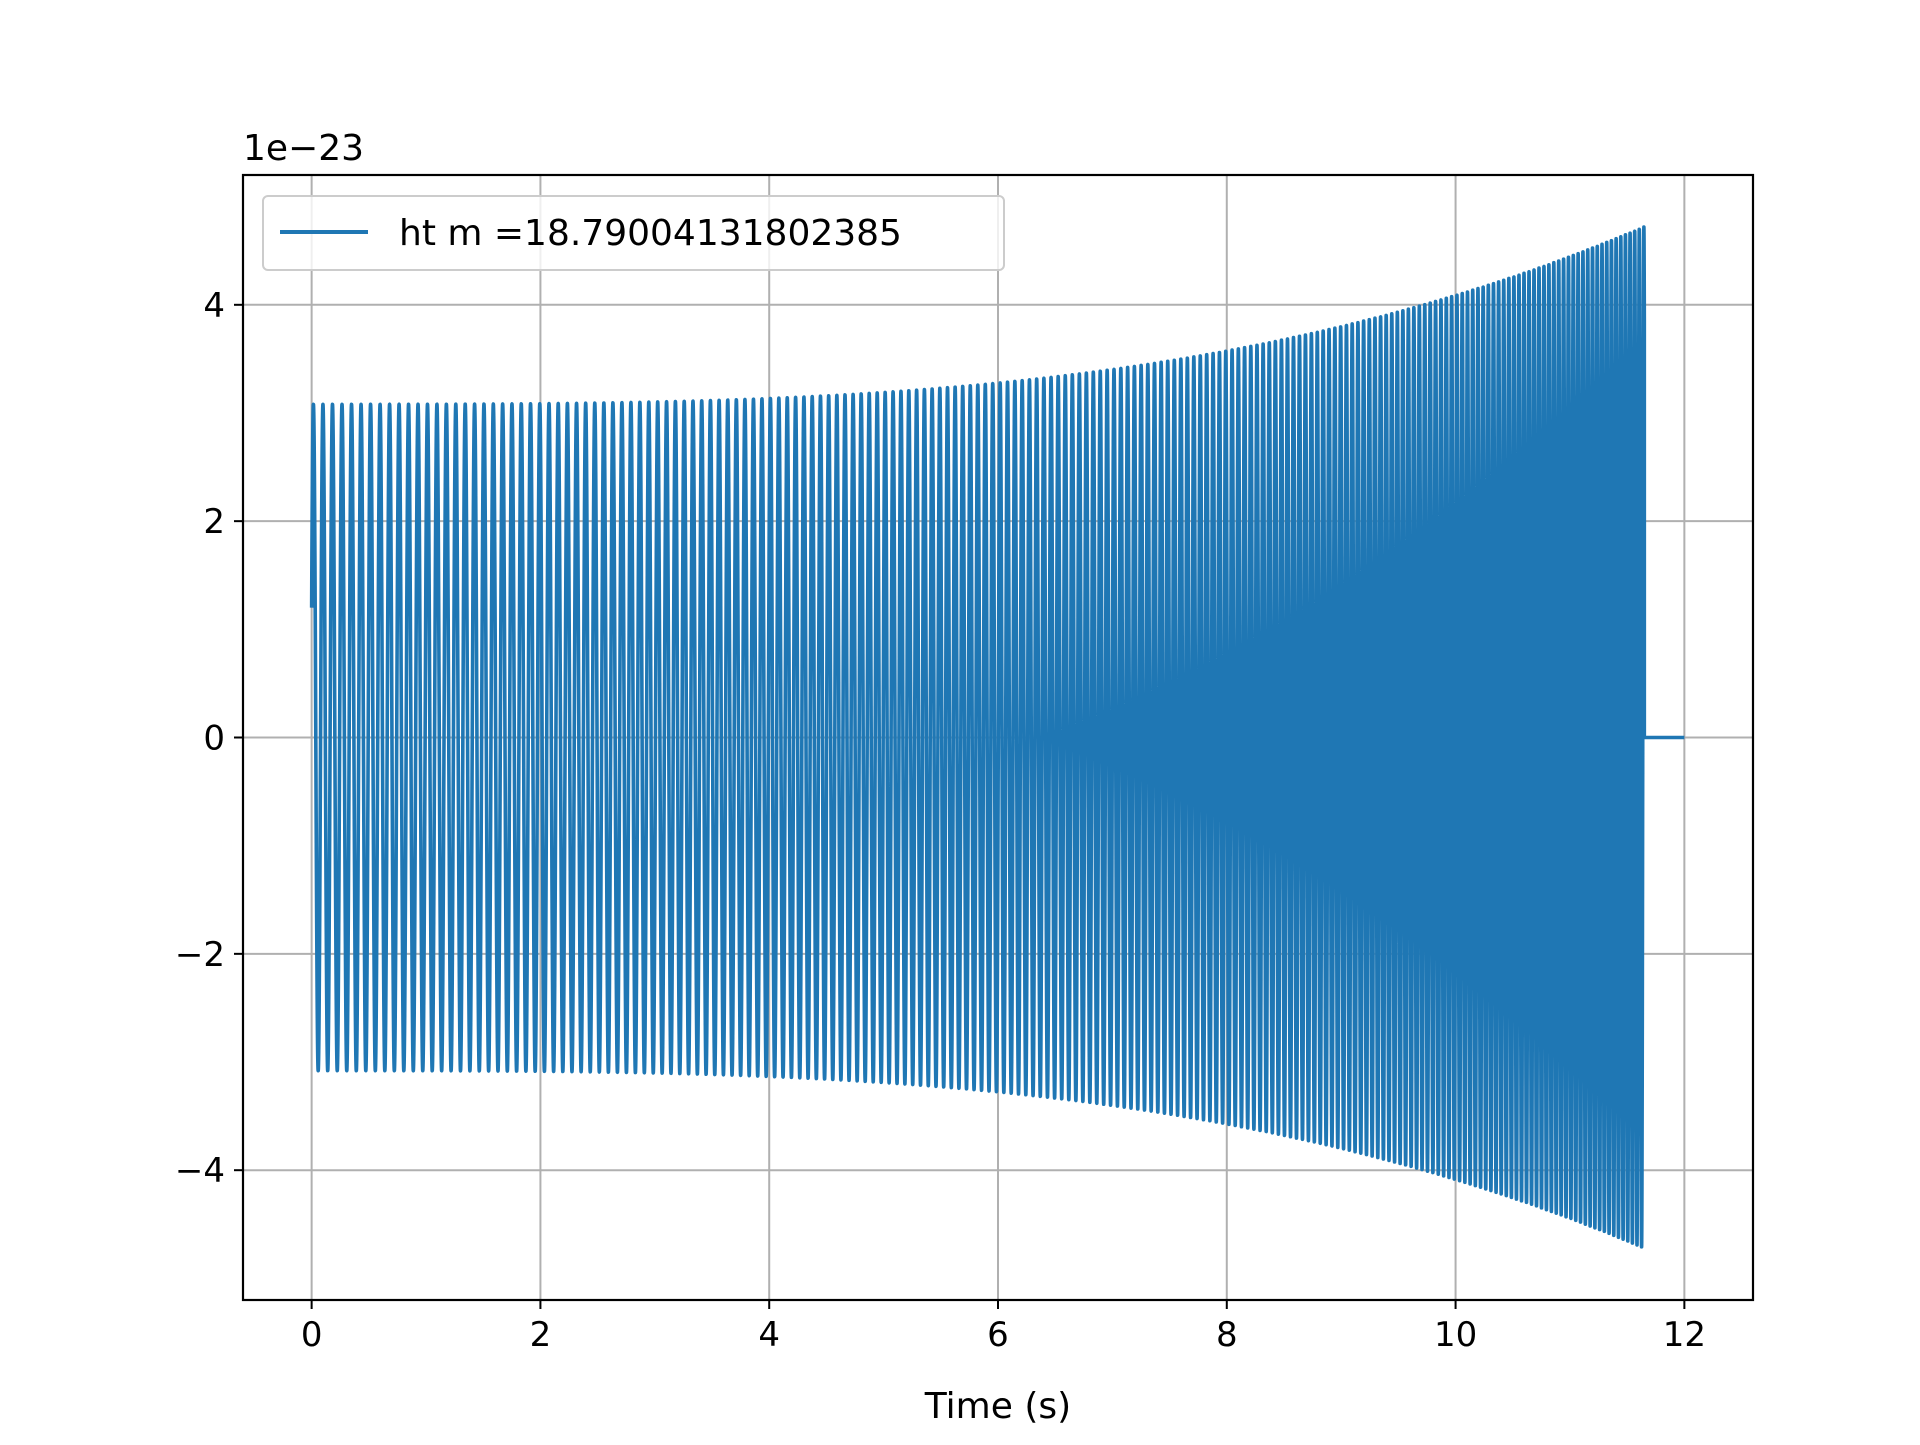 The height and width of the screenshot is (1445, 1920). What do you see at coordinates (200, 1171) in the screenshot?
I see `y-tick-label: −4` at bounding box center [200, 1171].